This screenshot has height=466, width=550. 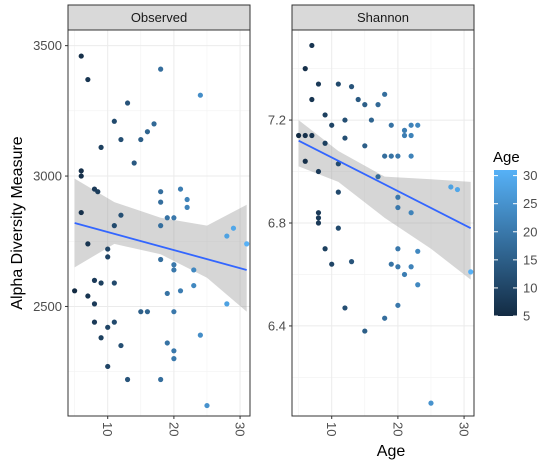 I want to click on y-axis-title: Alpha Diversity Measure, so click(x=17, y=223).